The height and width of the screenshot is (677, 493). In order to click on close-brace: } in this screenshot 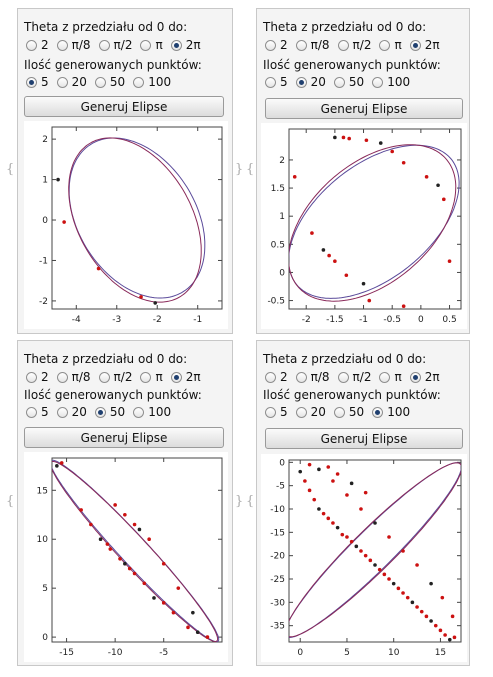, I will do `click(239, 501)`.